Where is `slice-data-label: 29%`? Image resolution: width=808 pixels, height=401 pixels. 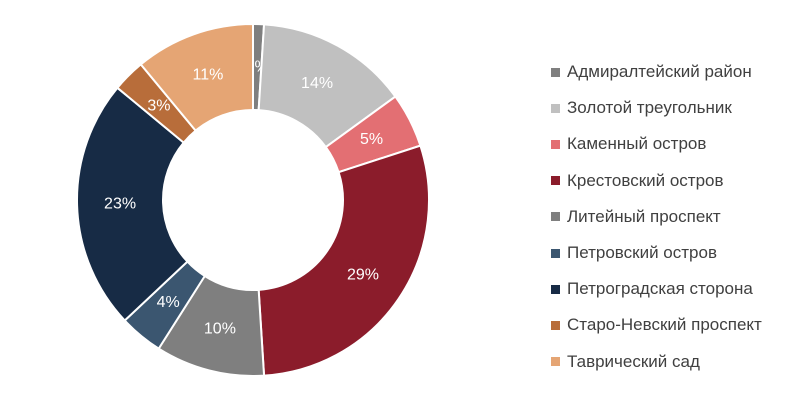
slice-data-label: 29% is located at coordinates (363, 274).